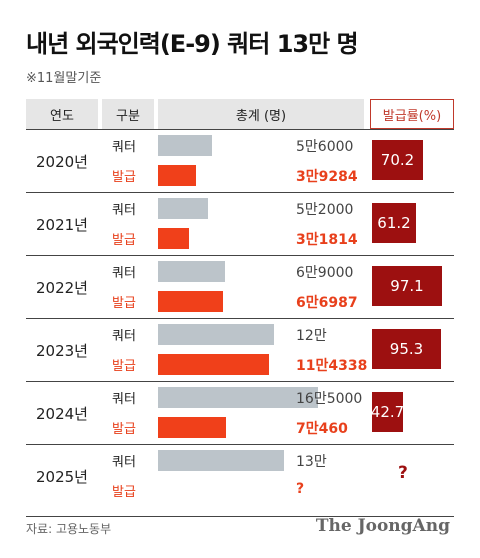 This screenshot has height=558, width=480. Describe the element at coordinates (311, 336) in the screenshot. I see `quota-value-label: 12만` at that location.